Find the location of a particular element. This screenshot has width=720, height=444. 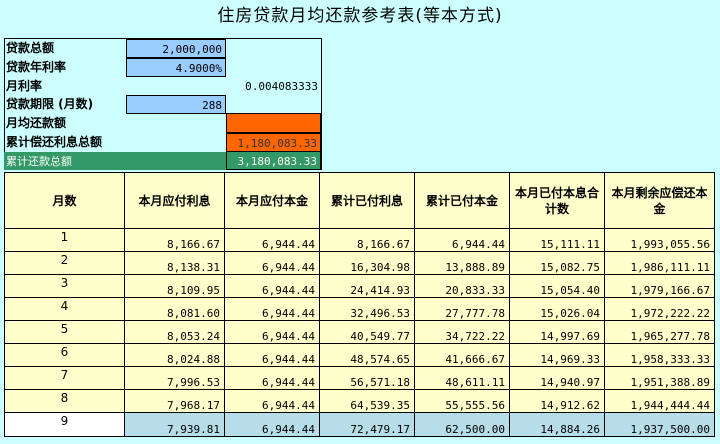

cell-monthly-interest: 8,024.88 is located at coordinates (174, 355).